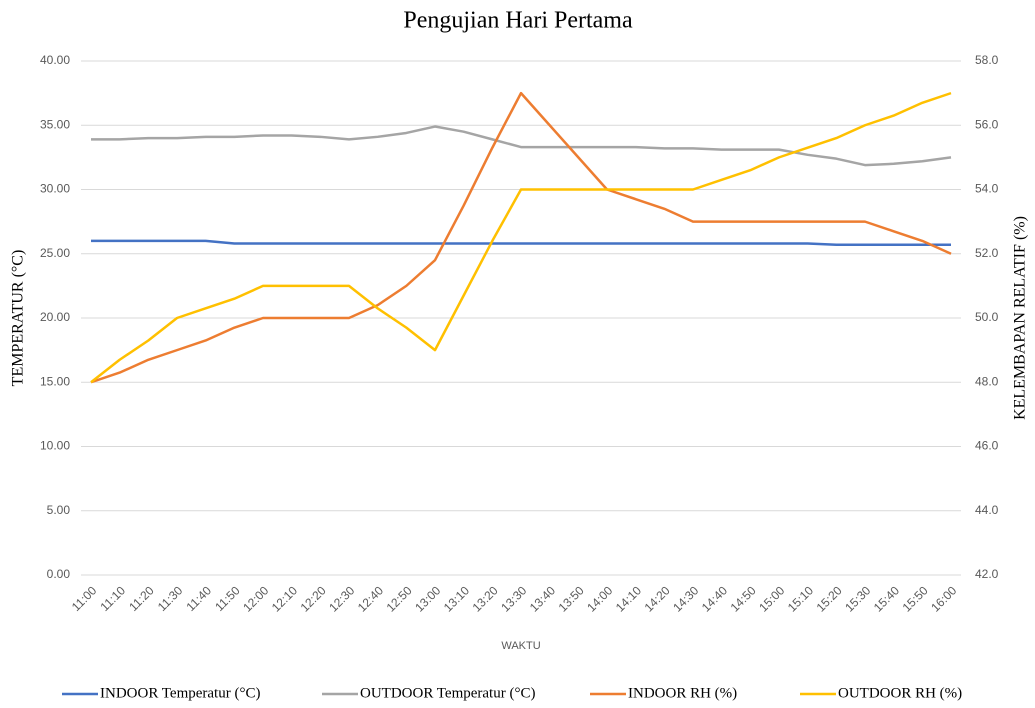  I want to click on x-tick-label: 11:10, so click(113, 598).